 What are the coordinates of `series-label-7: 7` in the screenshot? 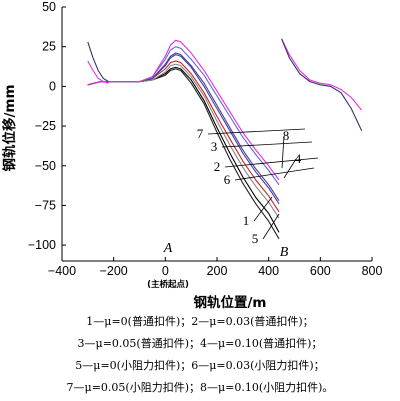 It's located at (200, 133).